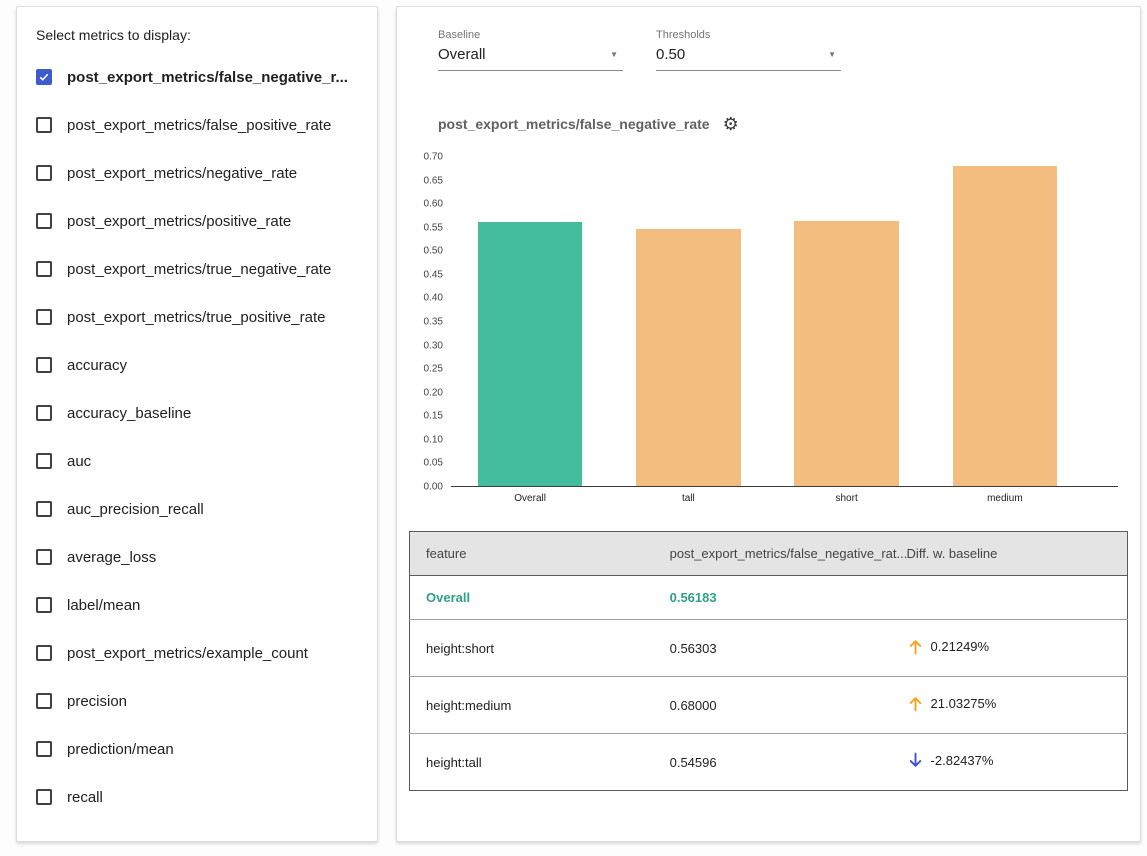 This screenshot has width=1147, height=856. What do you see at coordinates (693, 705) in the screenshot?
I see `metric-value-cell: 0.68000` at bounding box center [693, 705].